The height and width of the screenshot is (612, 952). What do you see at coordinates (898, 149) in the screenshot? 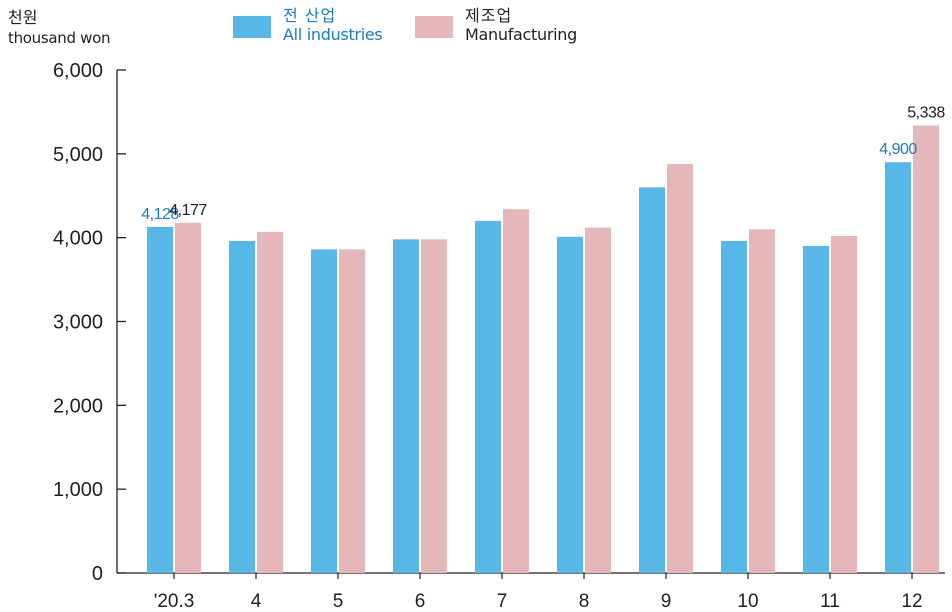
I see `data-label-all-industries: 4,900` at bounding box center [898, 149].